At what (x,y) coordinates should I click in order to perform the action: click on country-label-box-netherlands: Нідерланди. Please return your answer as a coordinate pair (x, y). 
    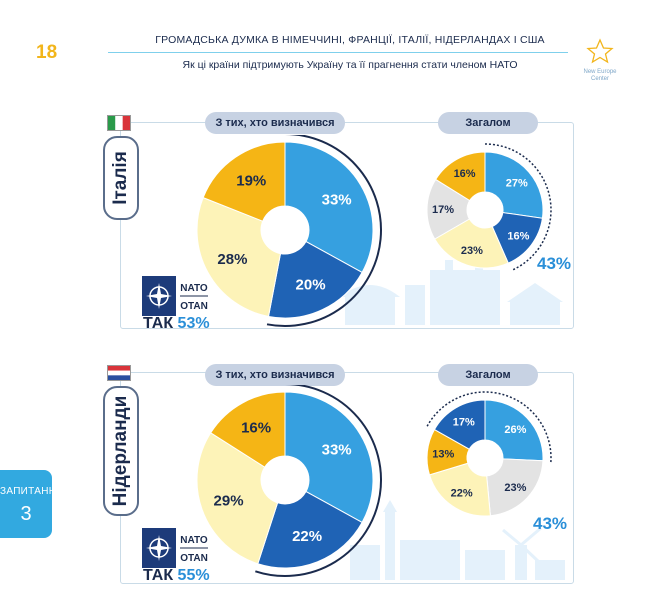
    Looking at the image, I should click on (121, 451).